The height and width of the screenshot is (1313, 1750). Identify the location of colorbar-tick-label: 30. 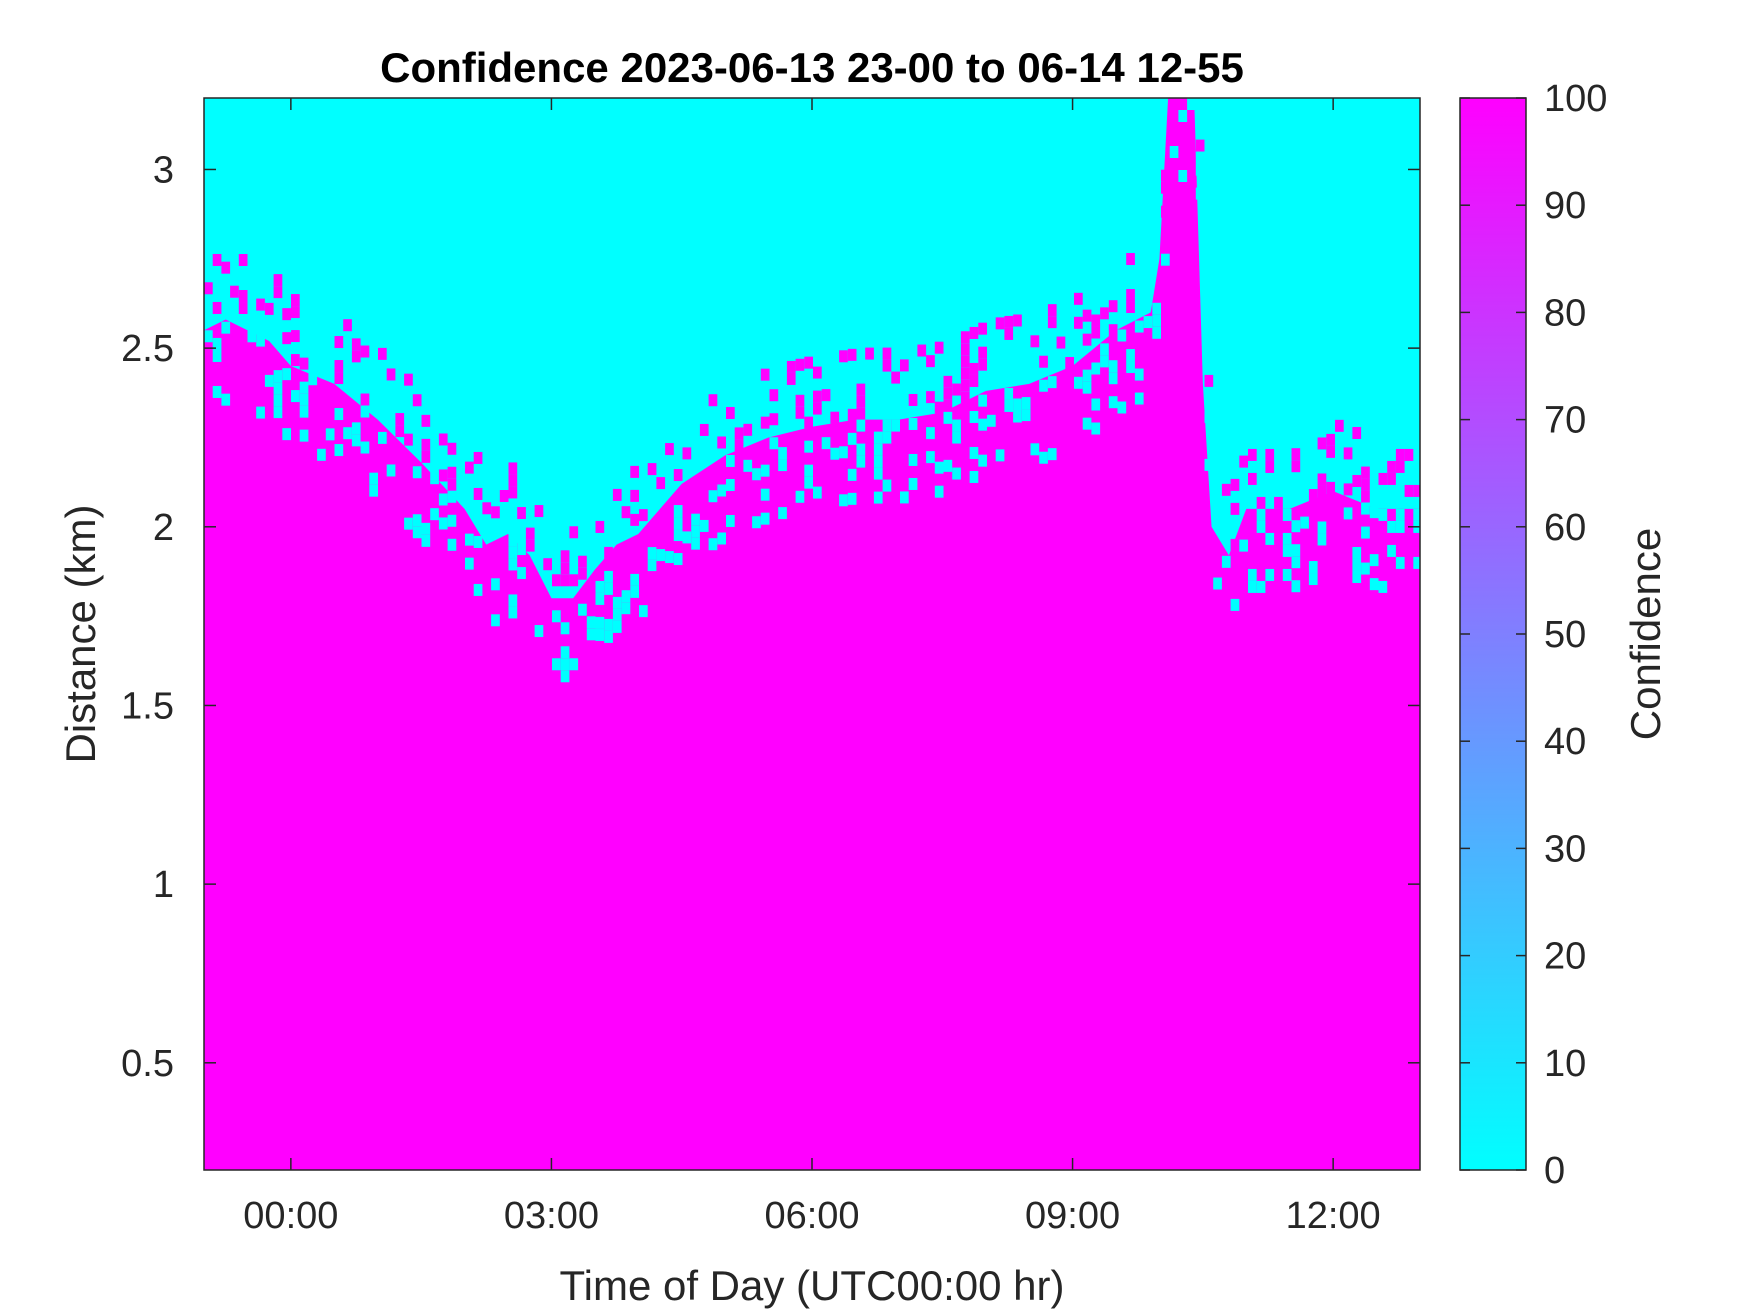
(1565, 849).